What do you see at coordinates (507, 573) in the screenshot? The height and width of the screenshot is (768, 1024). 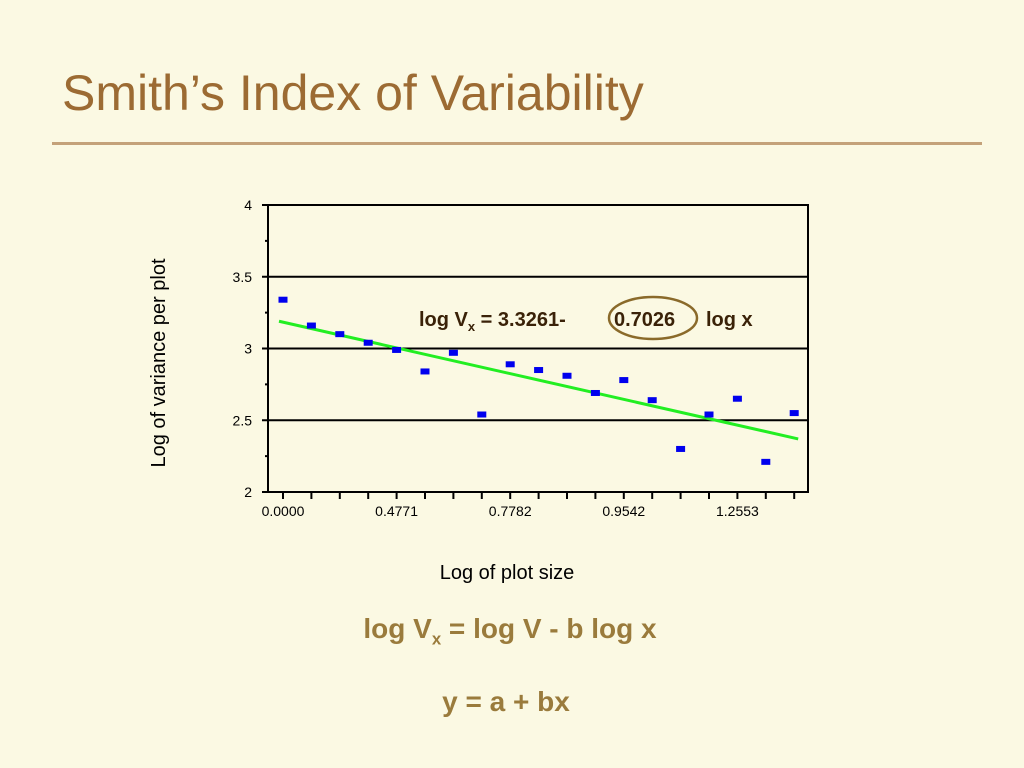 I see `x-axis-label: Log of plot size` at bounding box center [507, 573].